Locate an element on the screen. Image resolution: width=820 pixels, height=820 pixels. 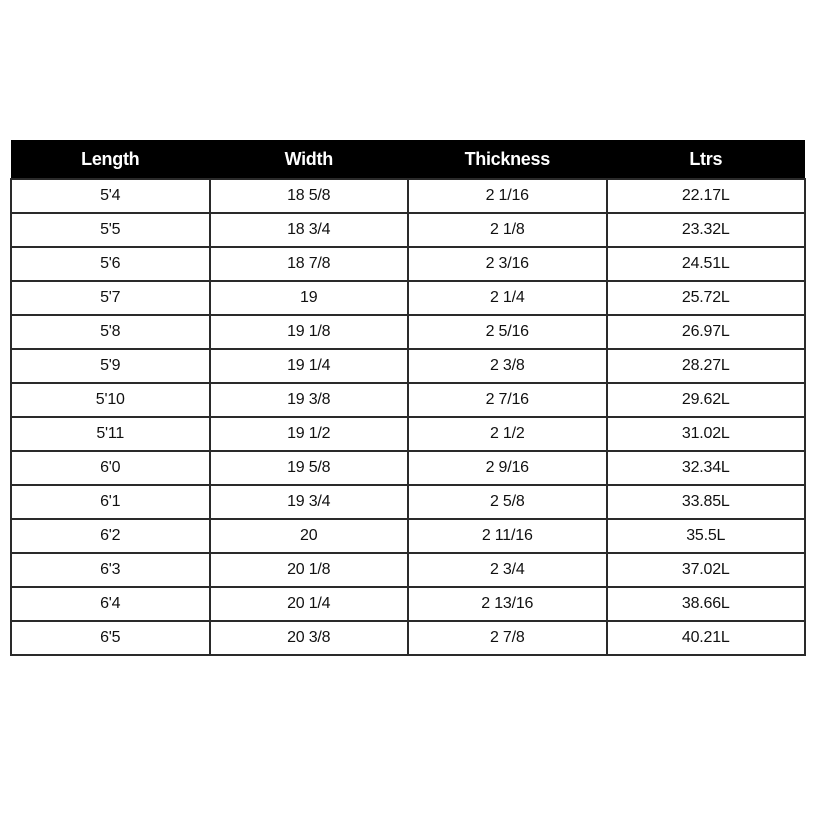
cell-ltrs: 28.27L is located at coordinates (705, 366).